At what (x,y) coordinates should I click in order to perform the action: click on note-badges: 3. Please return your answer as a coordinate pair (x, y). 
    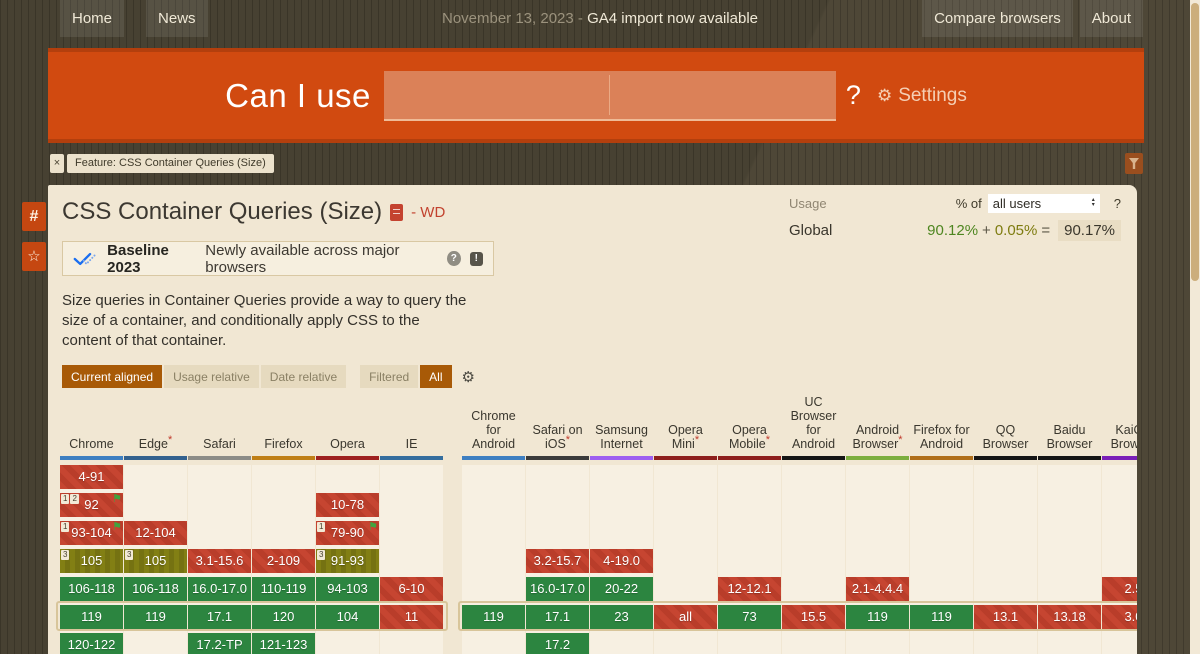
    Looking at the image, I should click on (129, 555).